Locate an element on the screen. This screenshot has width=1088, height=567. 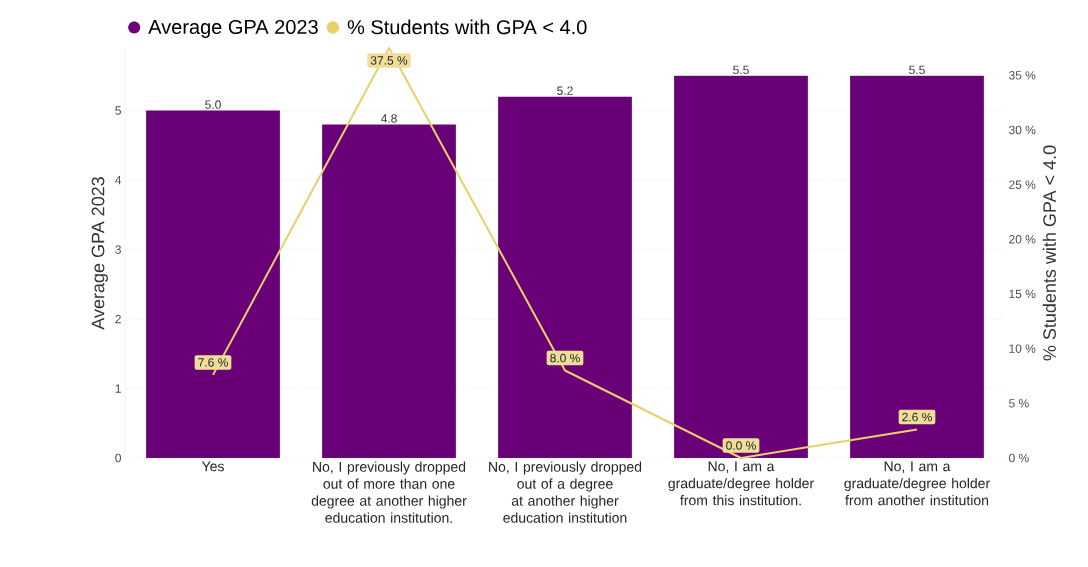
x-tick-label: No, I previously dropped out of more than one degree at another higher education institution. is located at coordinates (389, 492).